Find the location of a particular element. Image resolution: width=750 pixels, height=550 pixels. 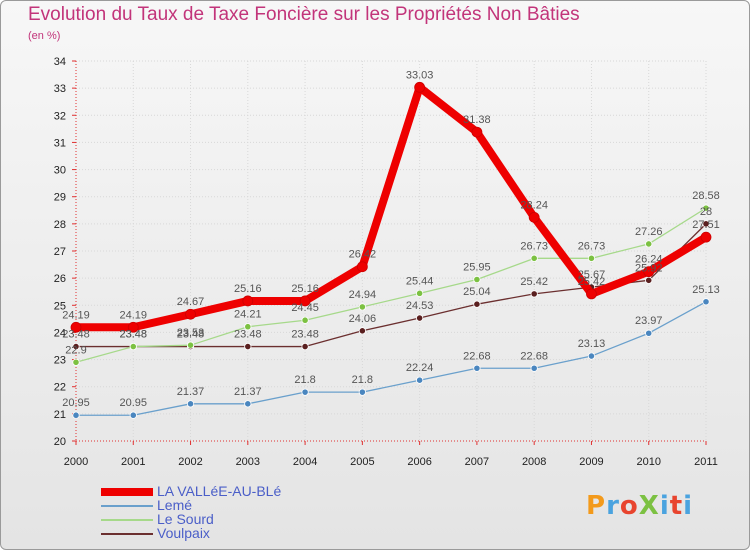

data-label-la-vall-e-au-bl-: 31.38 is located at coordinates (477, 120).